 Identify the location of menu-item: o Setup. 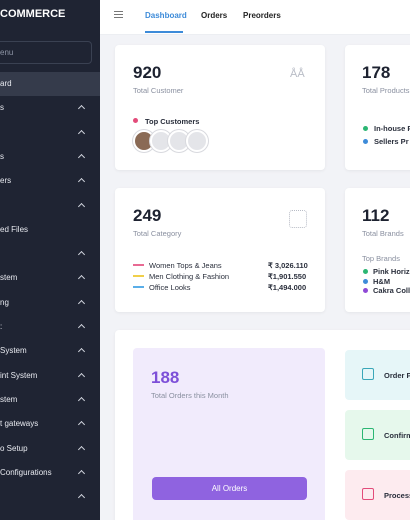
(14, 448).